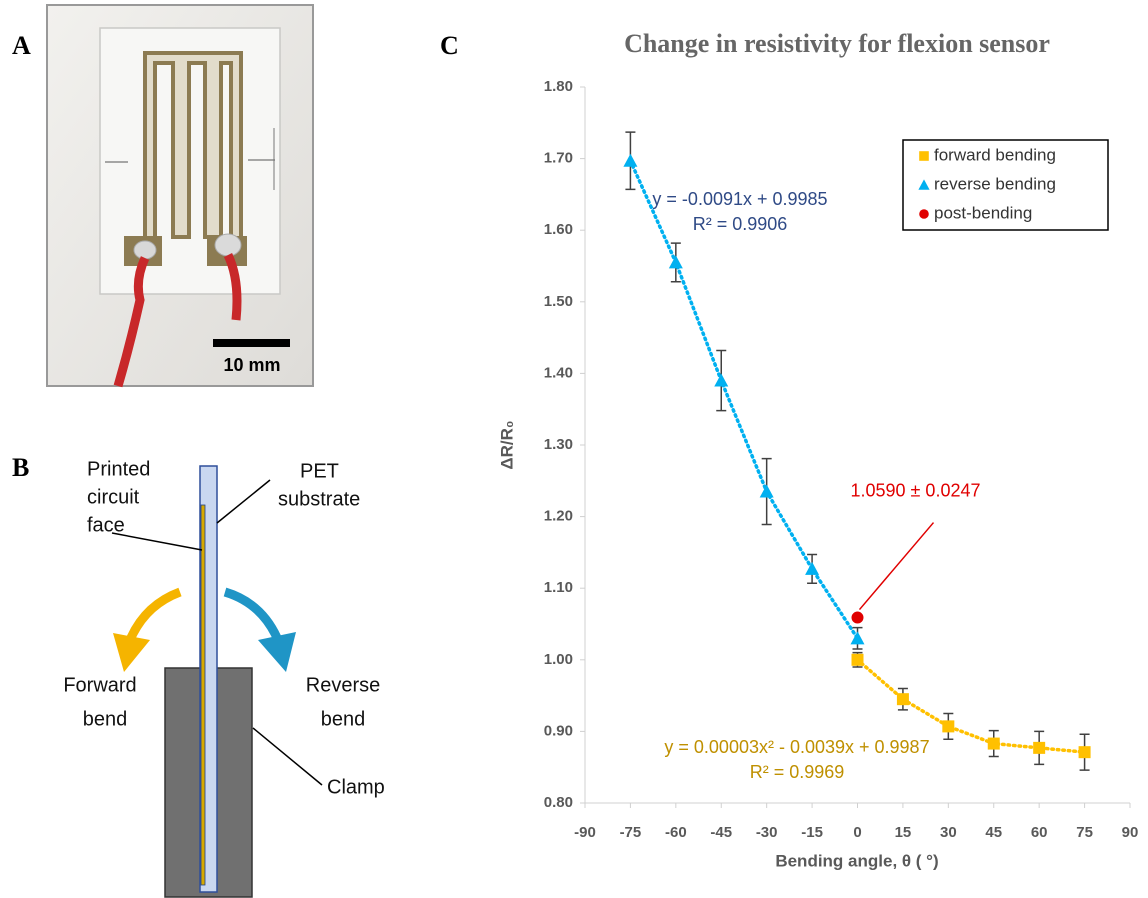  Describe the element at coordinates (856, 860) in the screenshot. I see `x-axis-title: Bending angle, θ ( °)` at that location.